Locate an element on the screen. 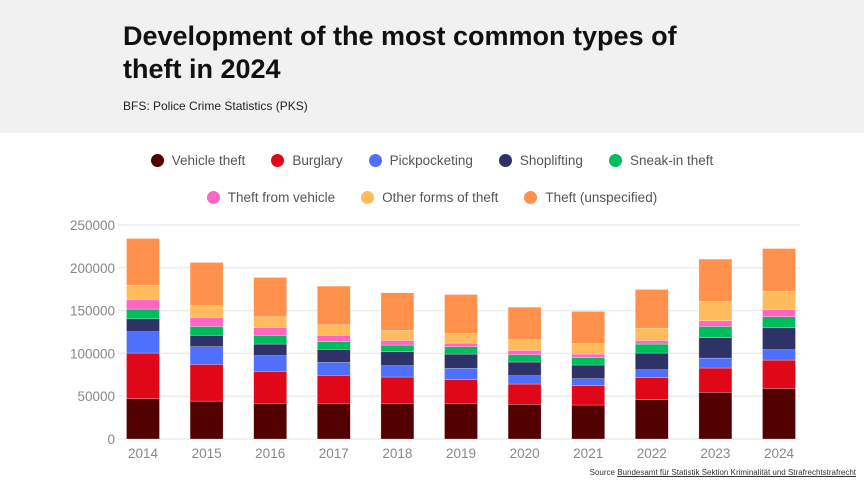  y-tick-label: 150000 is located at coordinates (92, 311).